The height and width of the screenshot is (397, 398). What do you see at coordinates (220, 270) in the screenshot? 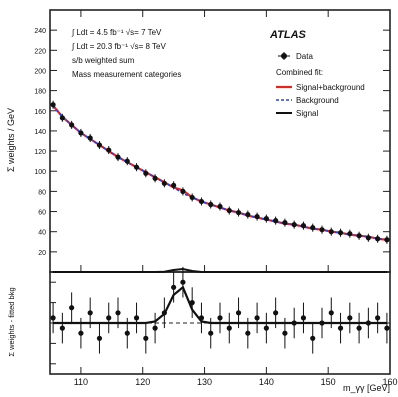
I see `signal-curve-main` at bounding box center [220, 270].